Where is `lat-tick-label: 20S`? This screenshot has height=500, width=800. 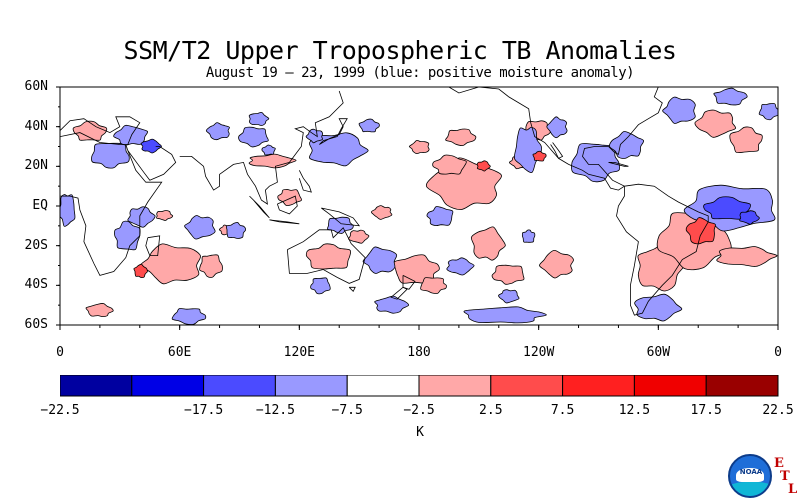 lat-tick-label: 20S is located at coordinates (36, 245).